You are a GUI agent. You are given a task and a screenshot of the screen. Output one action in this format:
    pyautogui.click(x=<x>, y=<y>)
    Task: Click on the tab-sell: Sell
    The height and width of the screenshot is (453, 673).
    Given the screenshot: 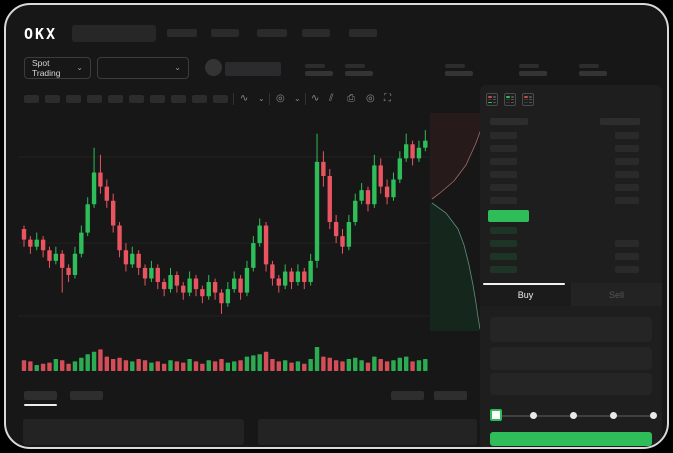 What is the action you would take?
    pyautogui.click(x=616, y=294)
    